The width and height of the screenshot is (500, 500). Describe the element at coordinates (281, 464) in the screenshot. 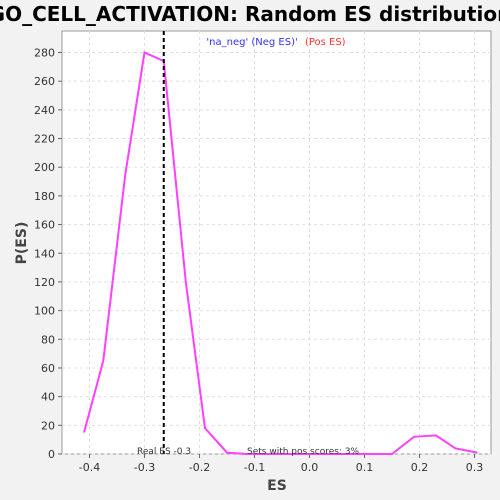

I see `x-axis-ticks: -0.4 -0.3 -0.2 -0.1 0.0 0.1 0.2 0.3` at that location.